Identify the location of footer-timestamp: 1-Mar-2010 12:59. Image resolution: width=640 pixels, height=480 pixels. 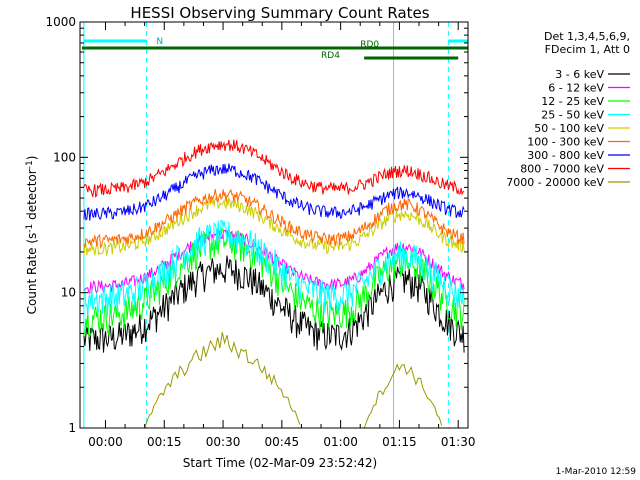
(596, 472).